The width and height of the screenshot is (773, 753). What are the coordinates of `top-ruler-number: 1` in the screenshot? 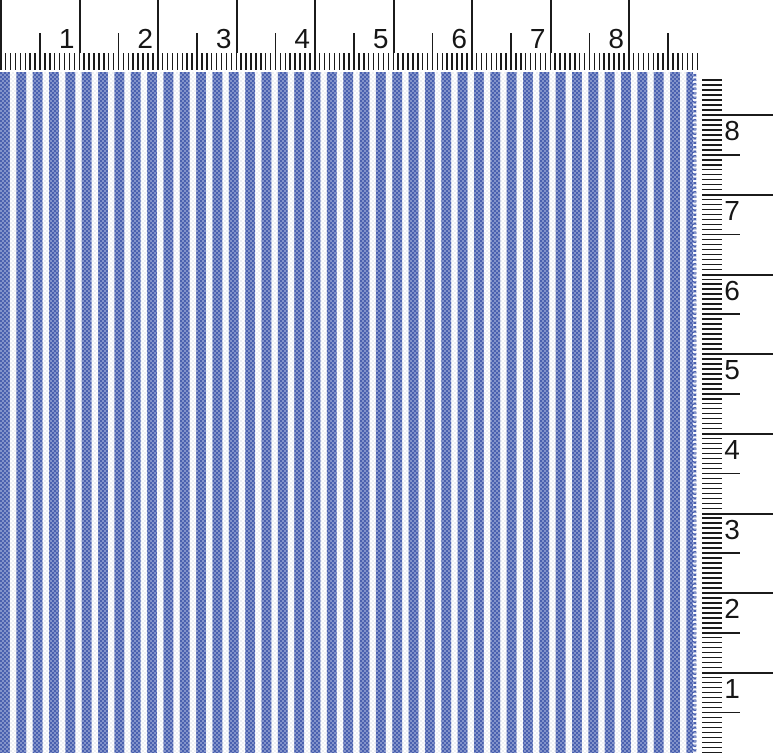 It's located at (66, 38).